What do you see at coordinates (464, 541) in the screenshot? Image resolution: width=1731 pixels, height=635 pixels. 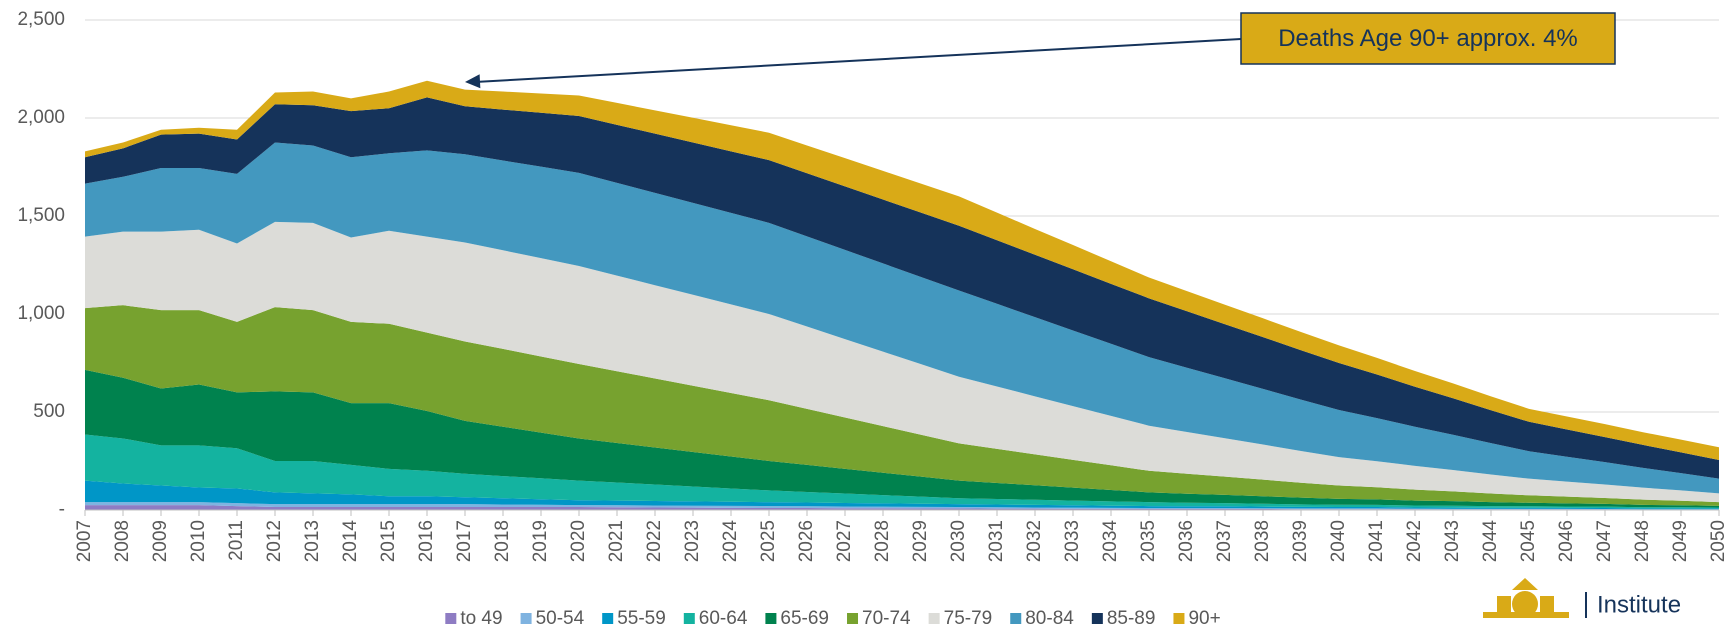 I see `x-tick-label: 2017` at bounding box center [464, 541].